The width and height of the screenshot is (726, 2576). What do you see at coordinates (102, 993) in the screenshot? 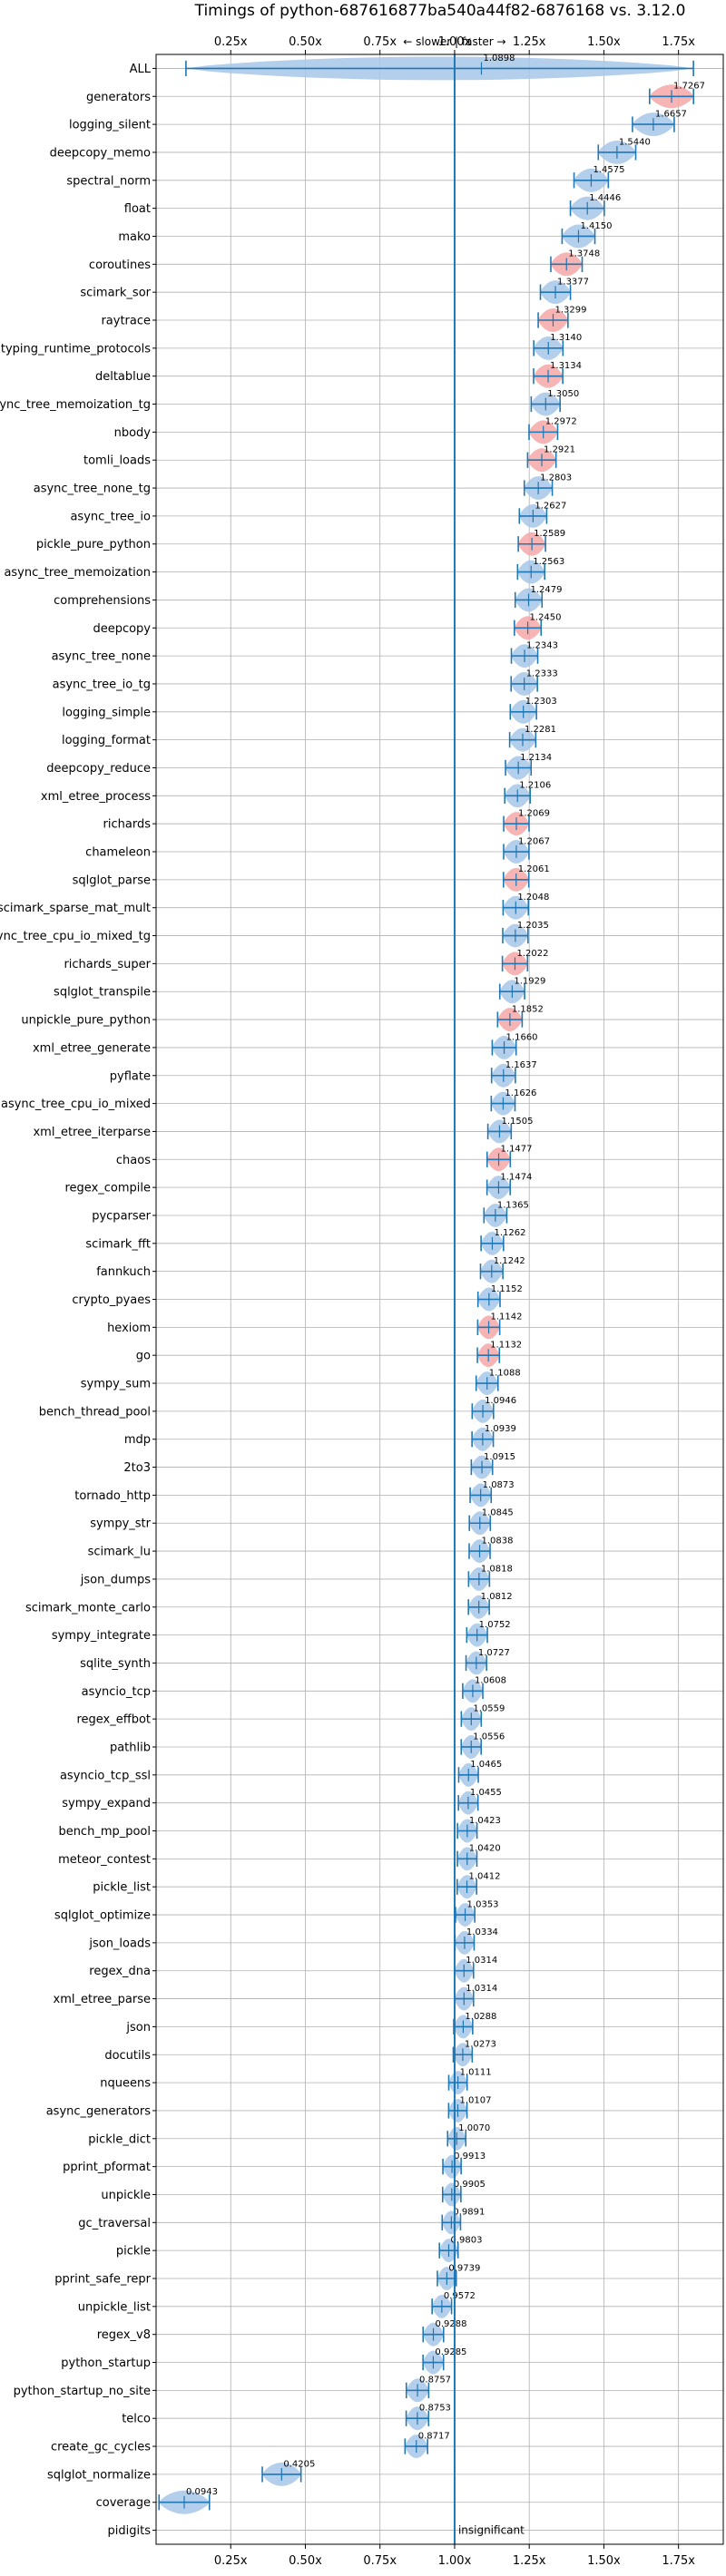
I see `category-label: sqlglot_transpile` at bounding box center [102, 993].